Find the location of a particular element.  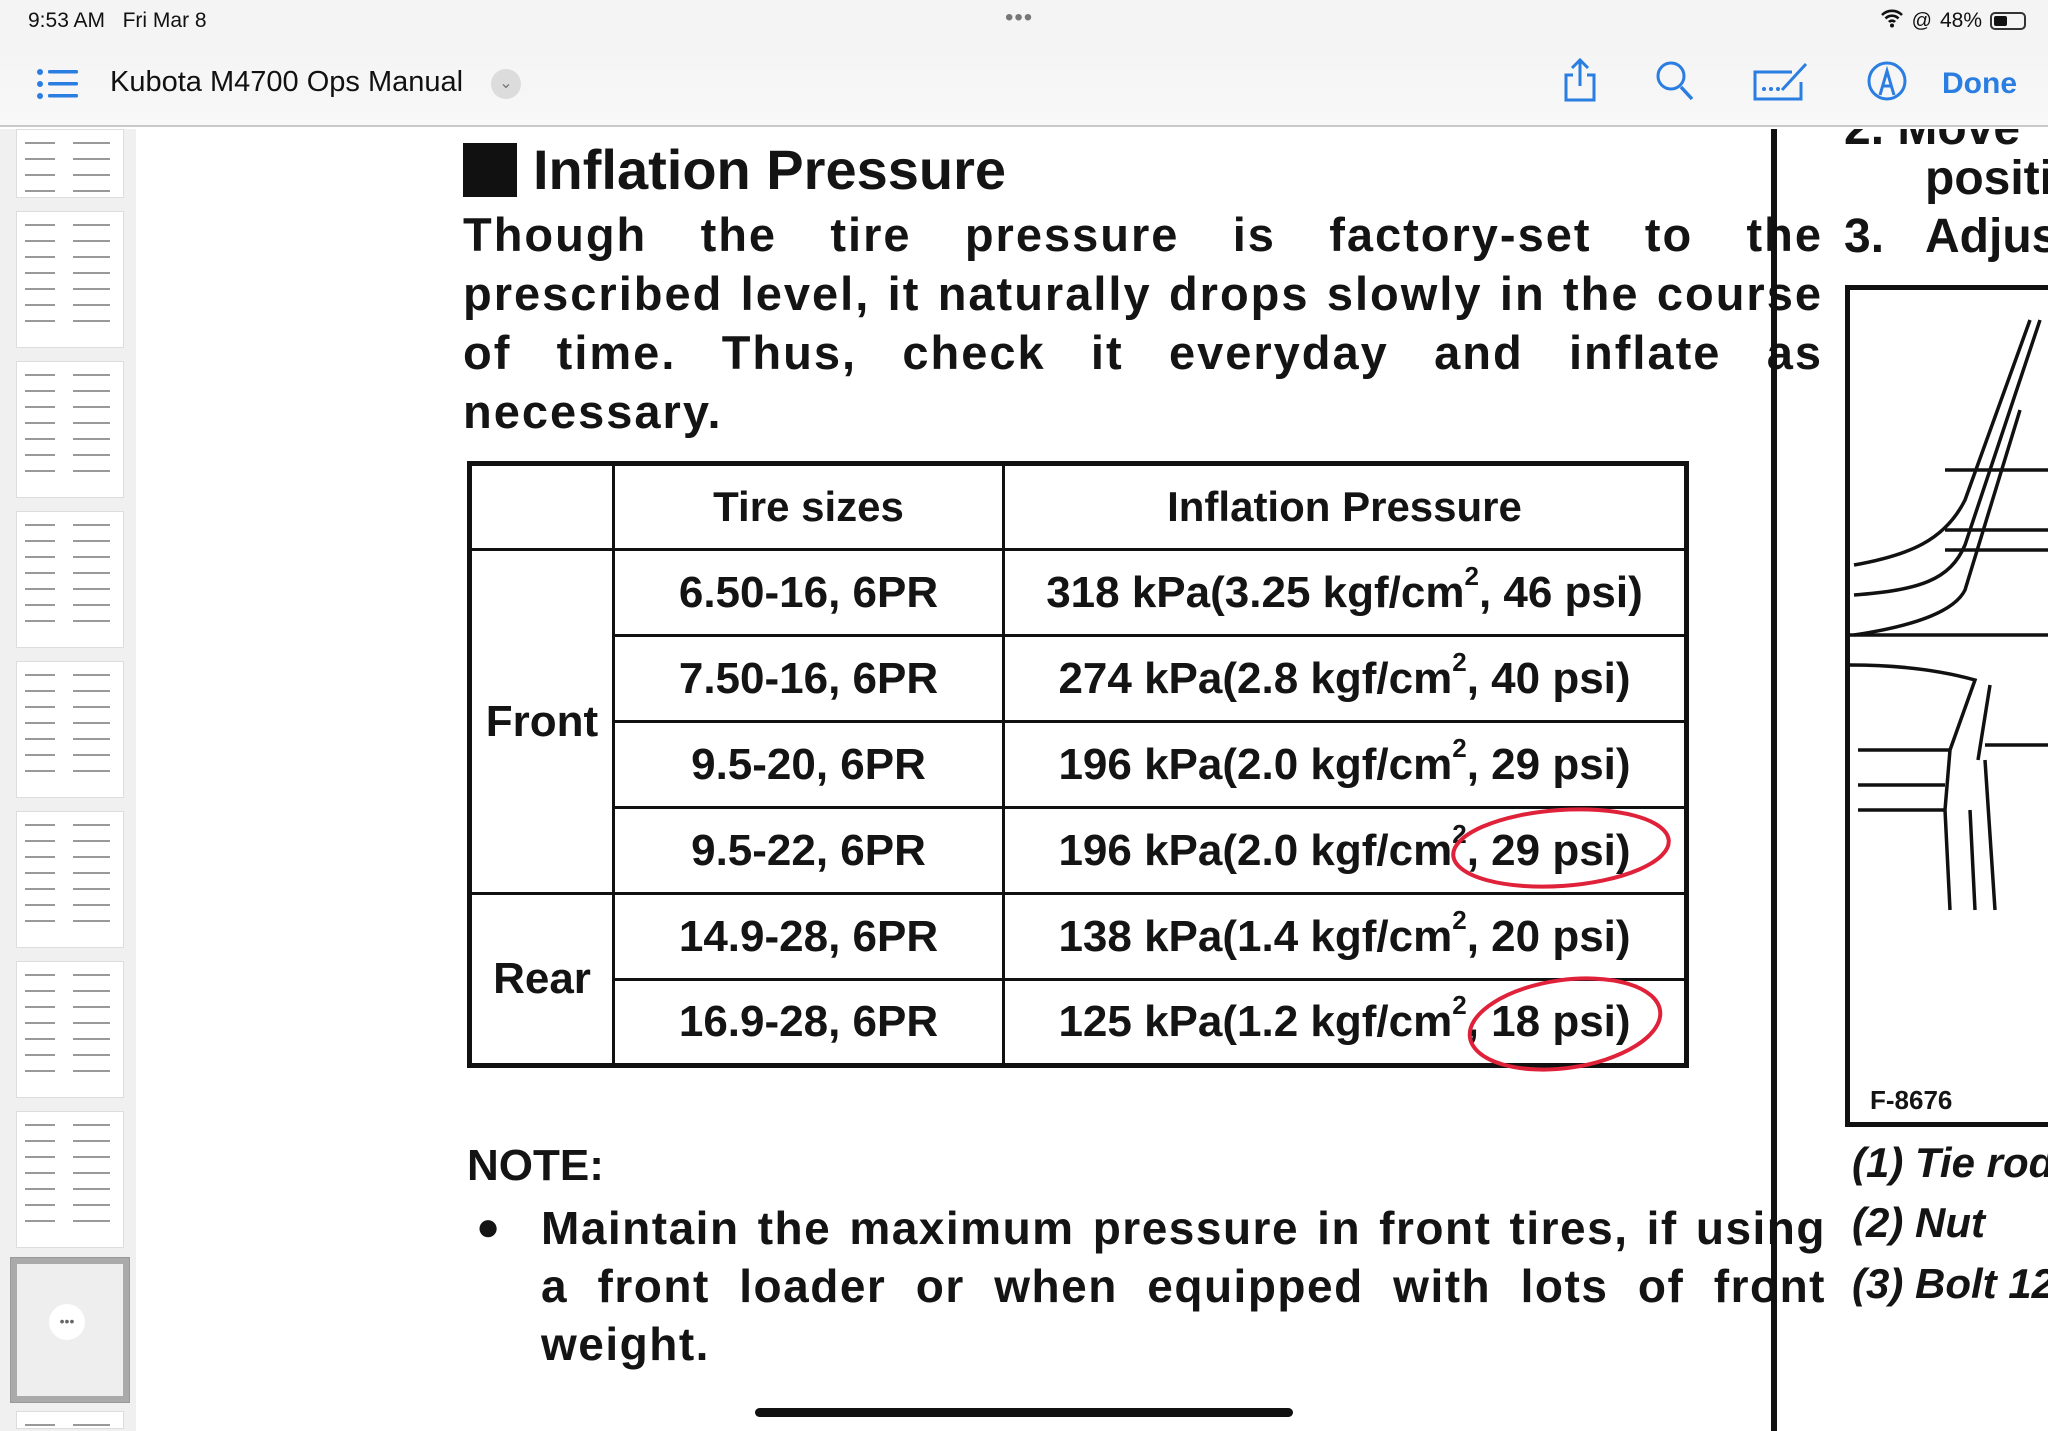

header-empty is located at coordinates (541, 506).